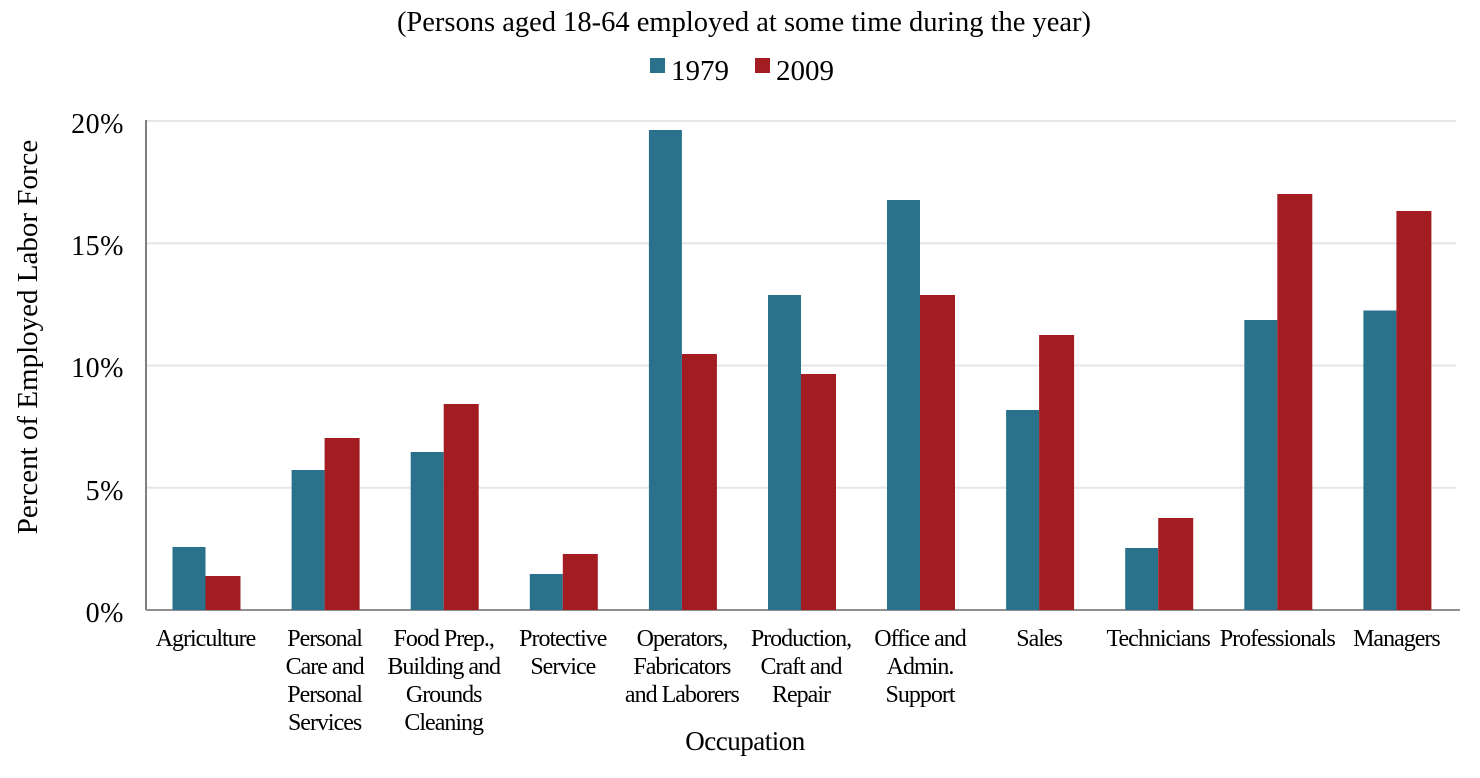  I want to click on svg-text: Repair, so click(801, 695).